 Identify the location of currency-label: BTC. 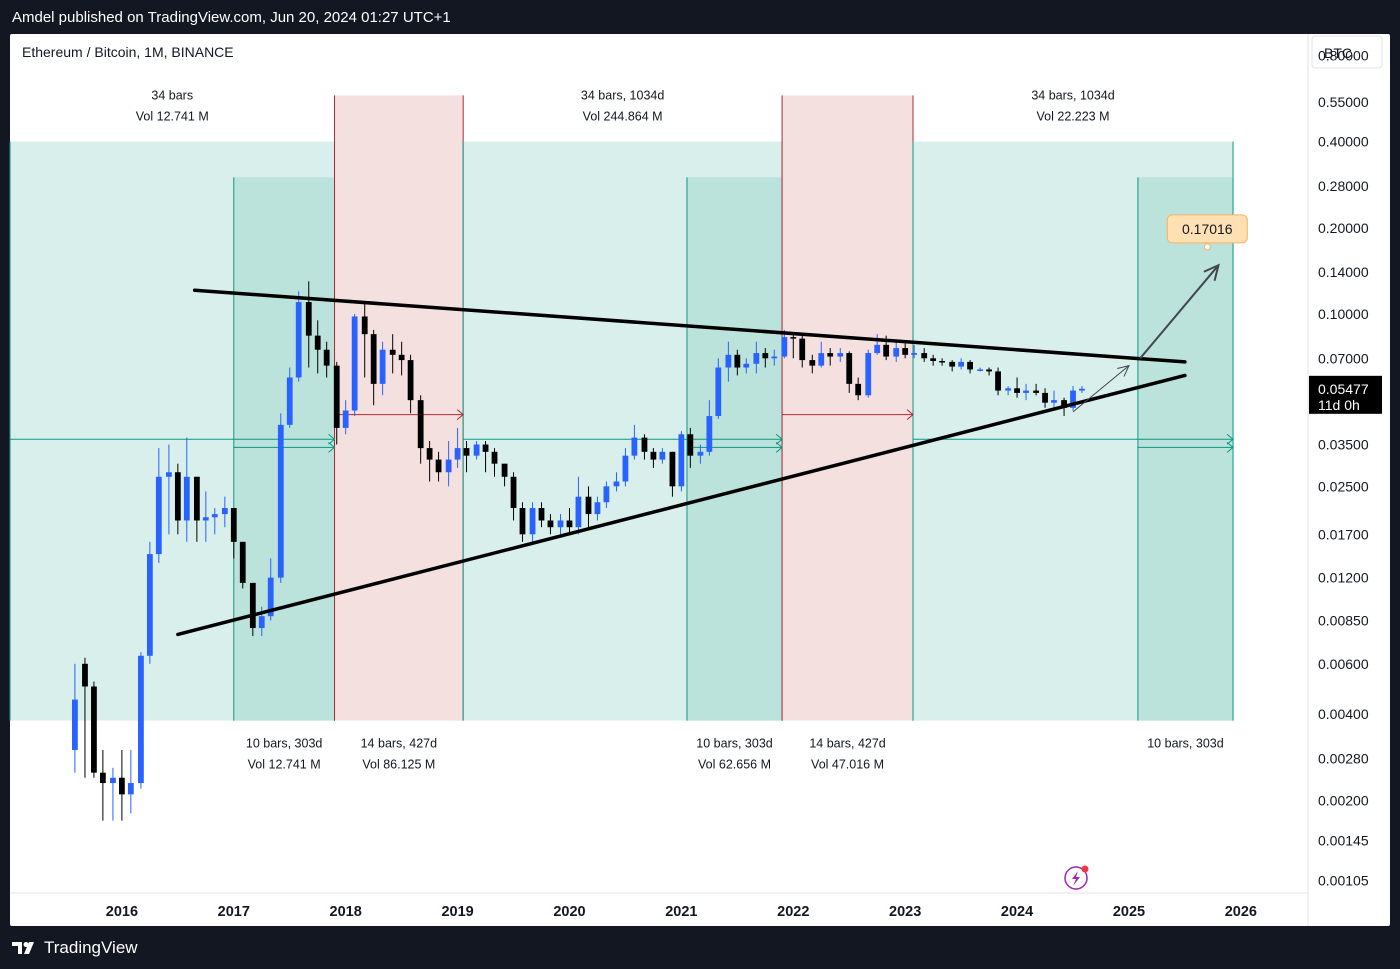
(1338, 53).